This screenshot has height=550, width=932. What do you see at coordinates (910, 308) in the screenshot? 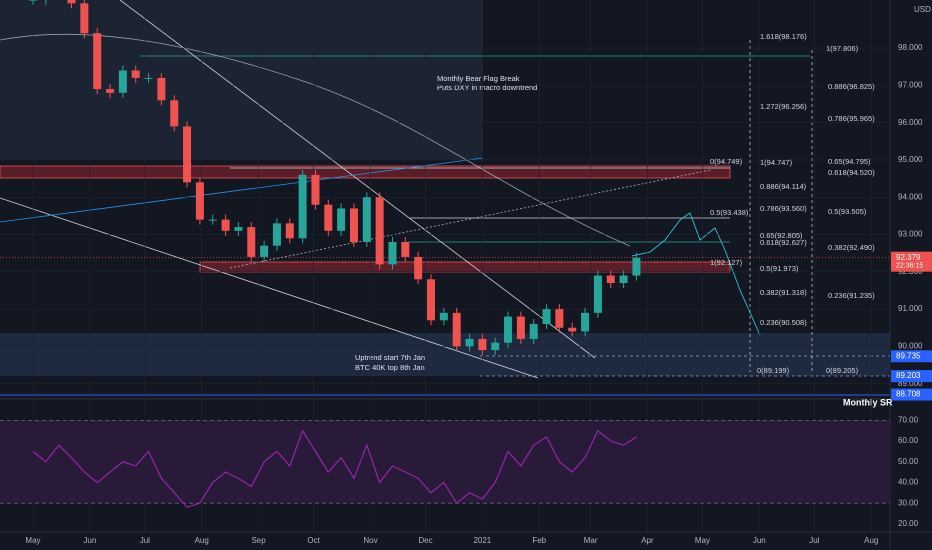
I see `y-tick-label: 91.000` at bounding box center [910, 308].